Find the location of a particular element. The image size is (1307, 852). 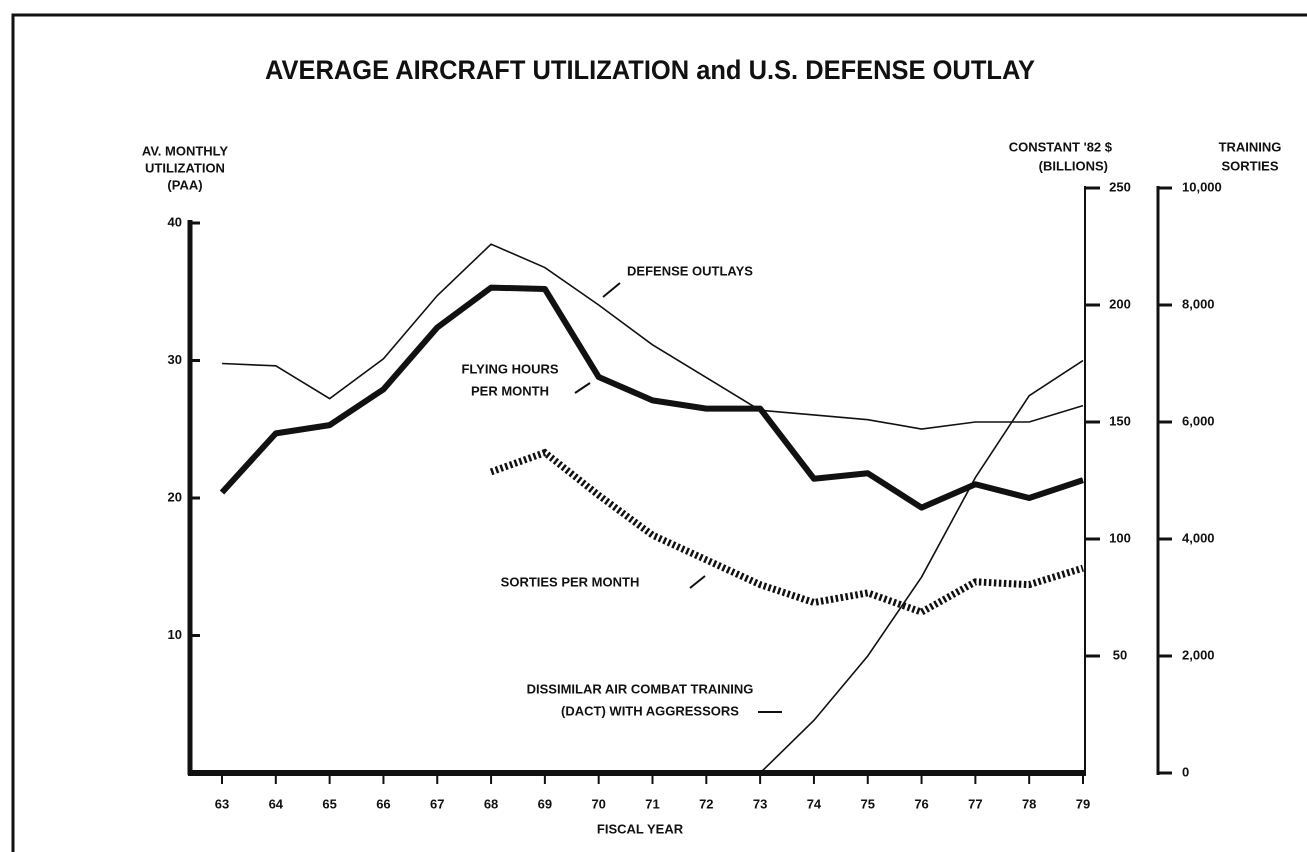

series-label: SORTIES PER MONTH is located at coordinates (570, 581).